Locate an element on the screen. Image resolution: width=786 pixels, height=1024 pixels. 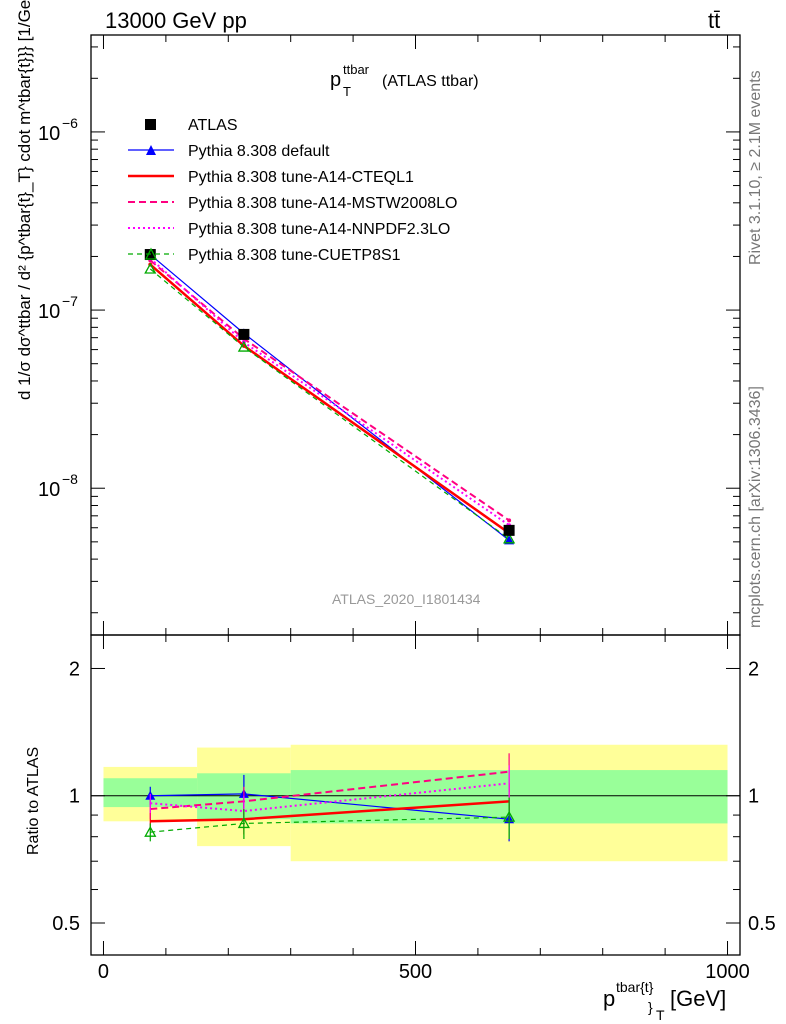
ratio-ytick-label-right: 1 is located at coordinates (753, 797).